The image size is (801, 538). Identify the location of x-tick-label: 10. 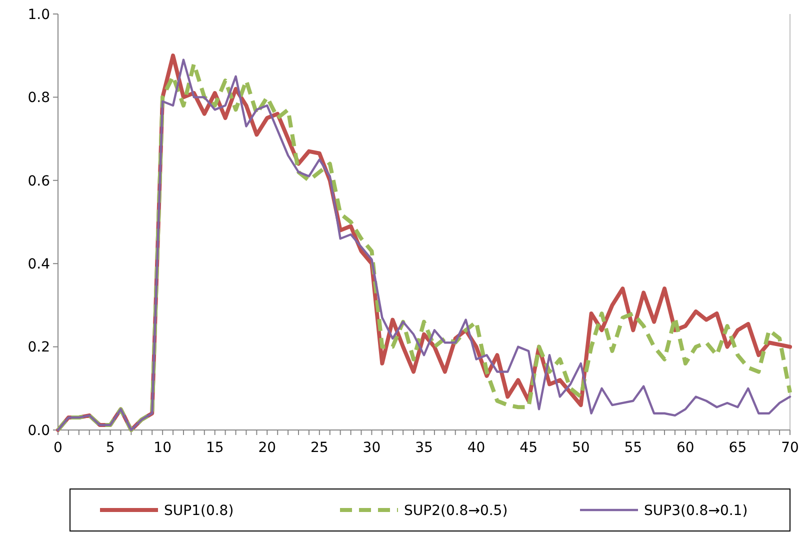
(163, 448).